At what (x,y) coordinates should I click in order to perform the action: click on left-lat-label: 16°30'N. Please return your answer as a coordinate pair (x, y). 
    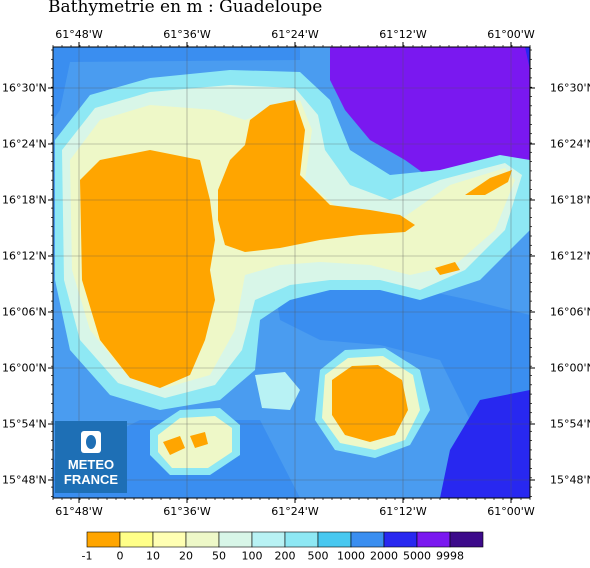
    Looking at the image, I should click on (24, 88).